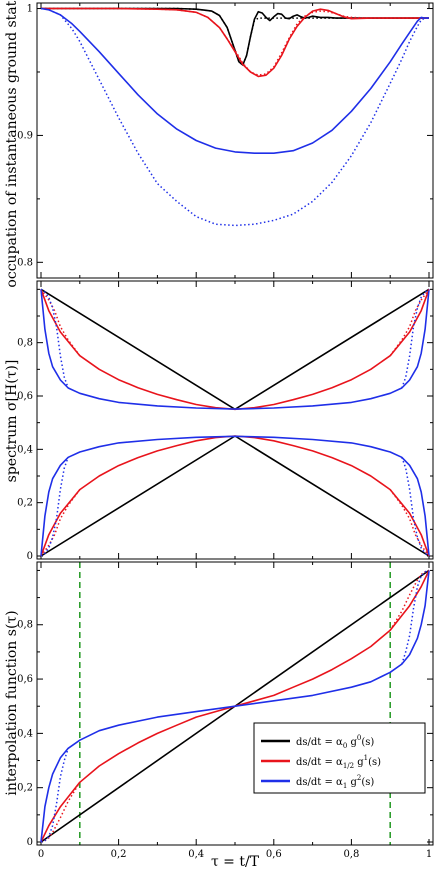 The image size is (436, 871). What do you see at coordinates (274, 854) in the screenshot?
I see `x-tick-label: 0,6` at bounding box center [274, 854].